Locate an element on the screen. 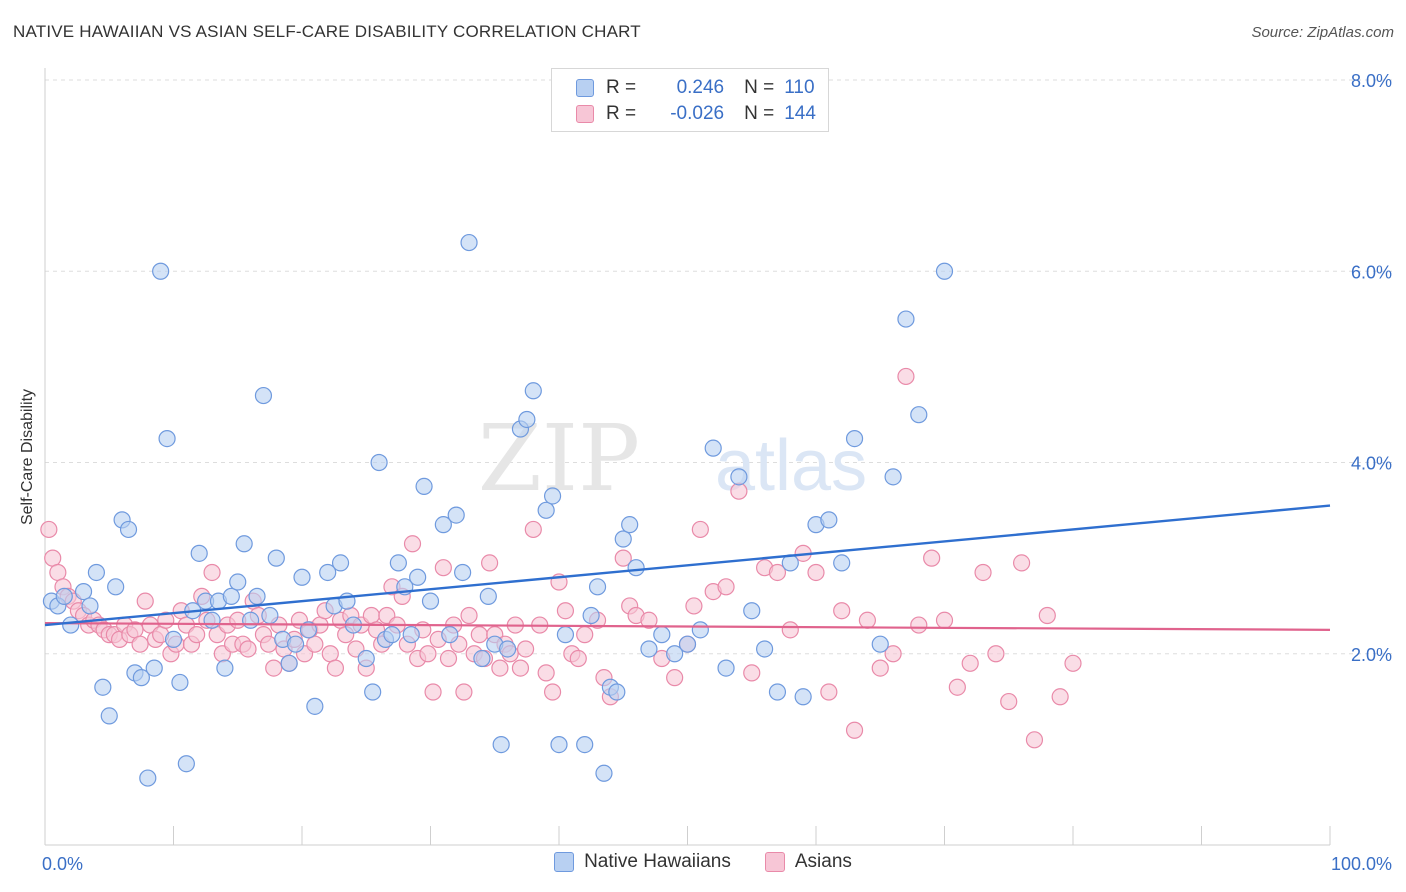 The image size is (1406, 892). trend-lines is located at coordinates (687, 567).